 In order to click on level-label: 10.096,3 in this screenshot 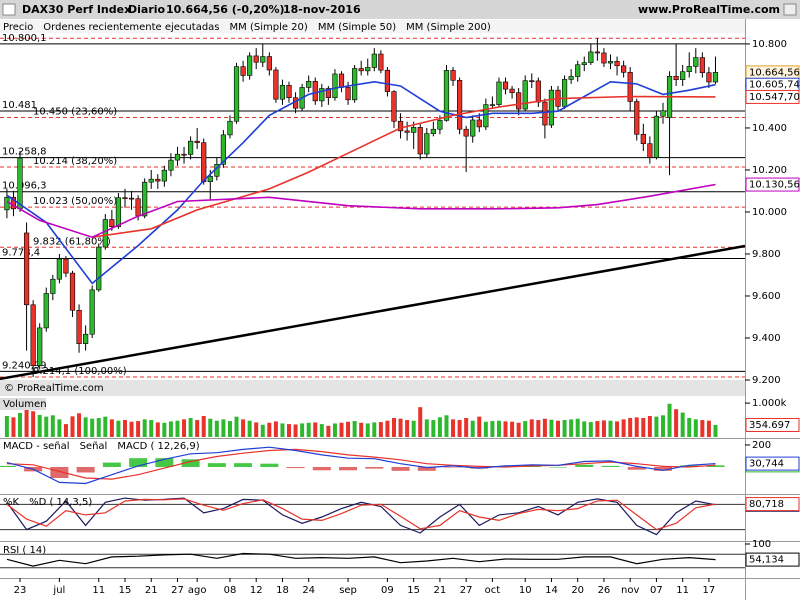, I will do `click(24, 186)`.